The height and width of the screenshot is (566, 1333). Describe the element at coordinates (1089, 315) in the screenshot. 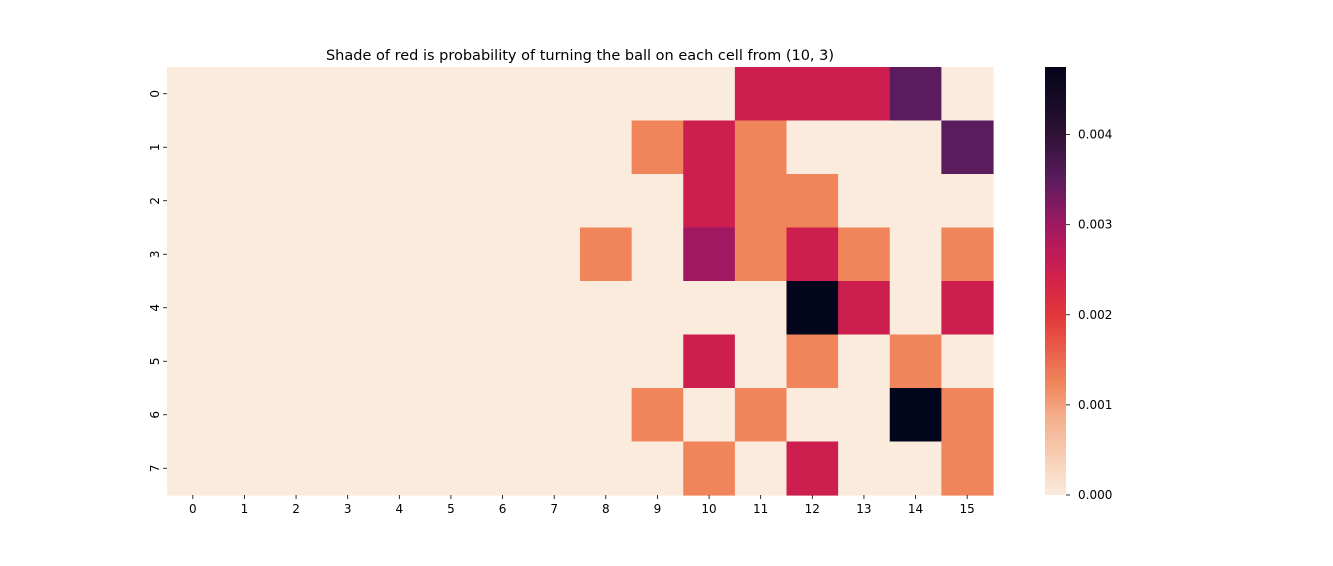

I see `colorbar-ticks: 0.000 0.001 0.002 0.003 0.004` at that location.